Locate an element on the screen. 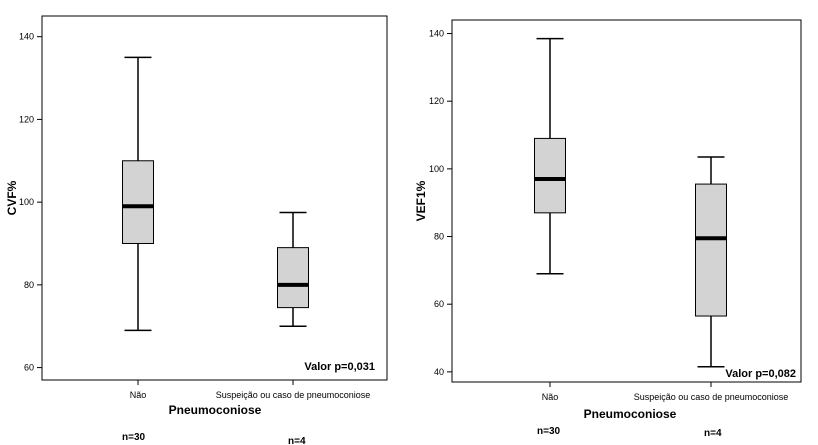  y-axis-label: VEF1% is located at coordinates (421, 200).